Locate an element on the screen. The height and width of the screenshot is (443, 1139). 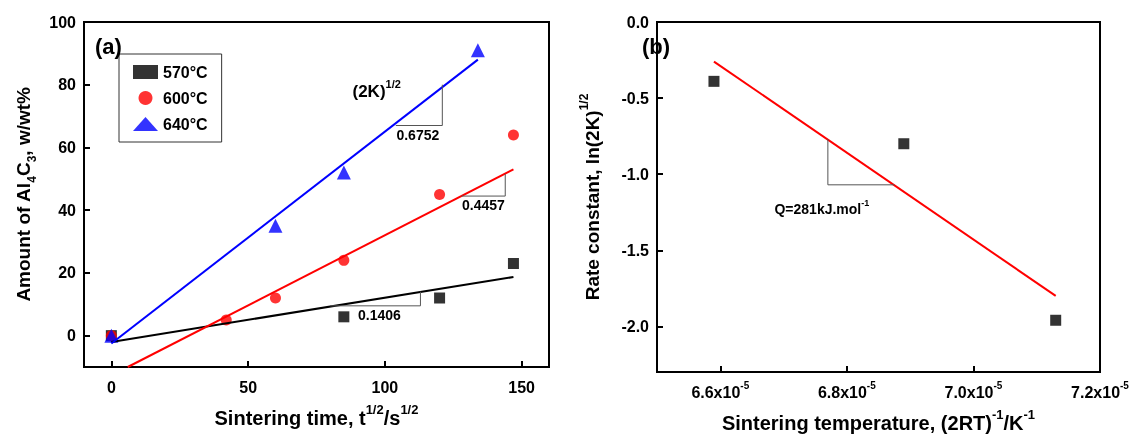
legend-label: 570°C is located at coordinates (186, 72).